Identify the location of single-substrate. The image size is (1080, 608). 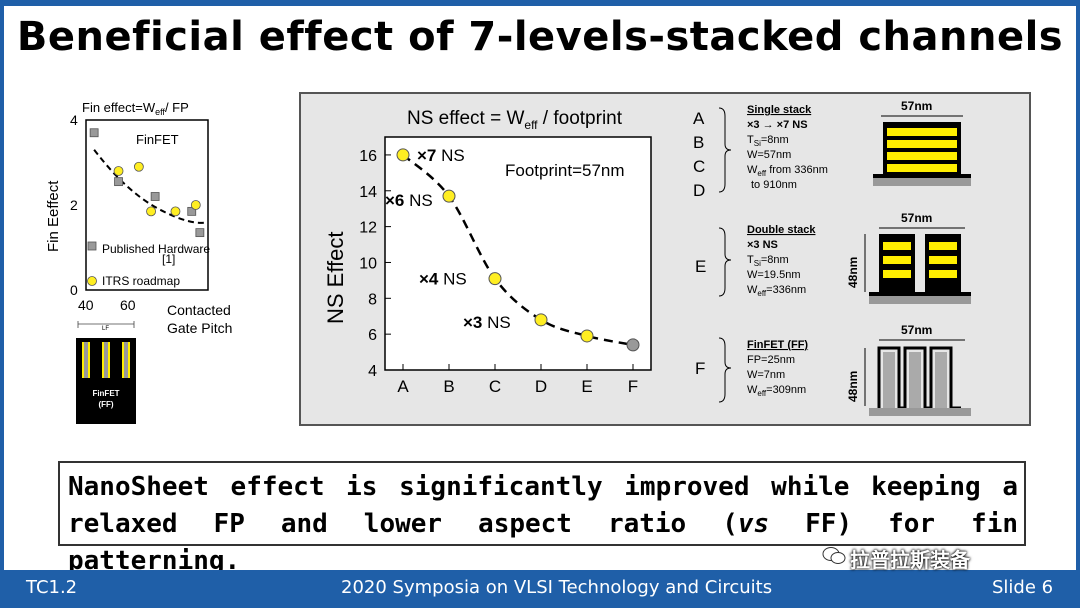
(922, 182).